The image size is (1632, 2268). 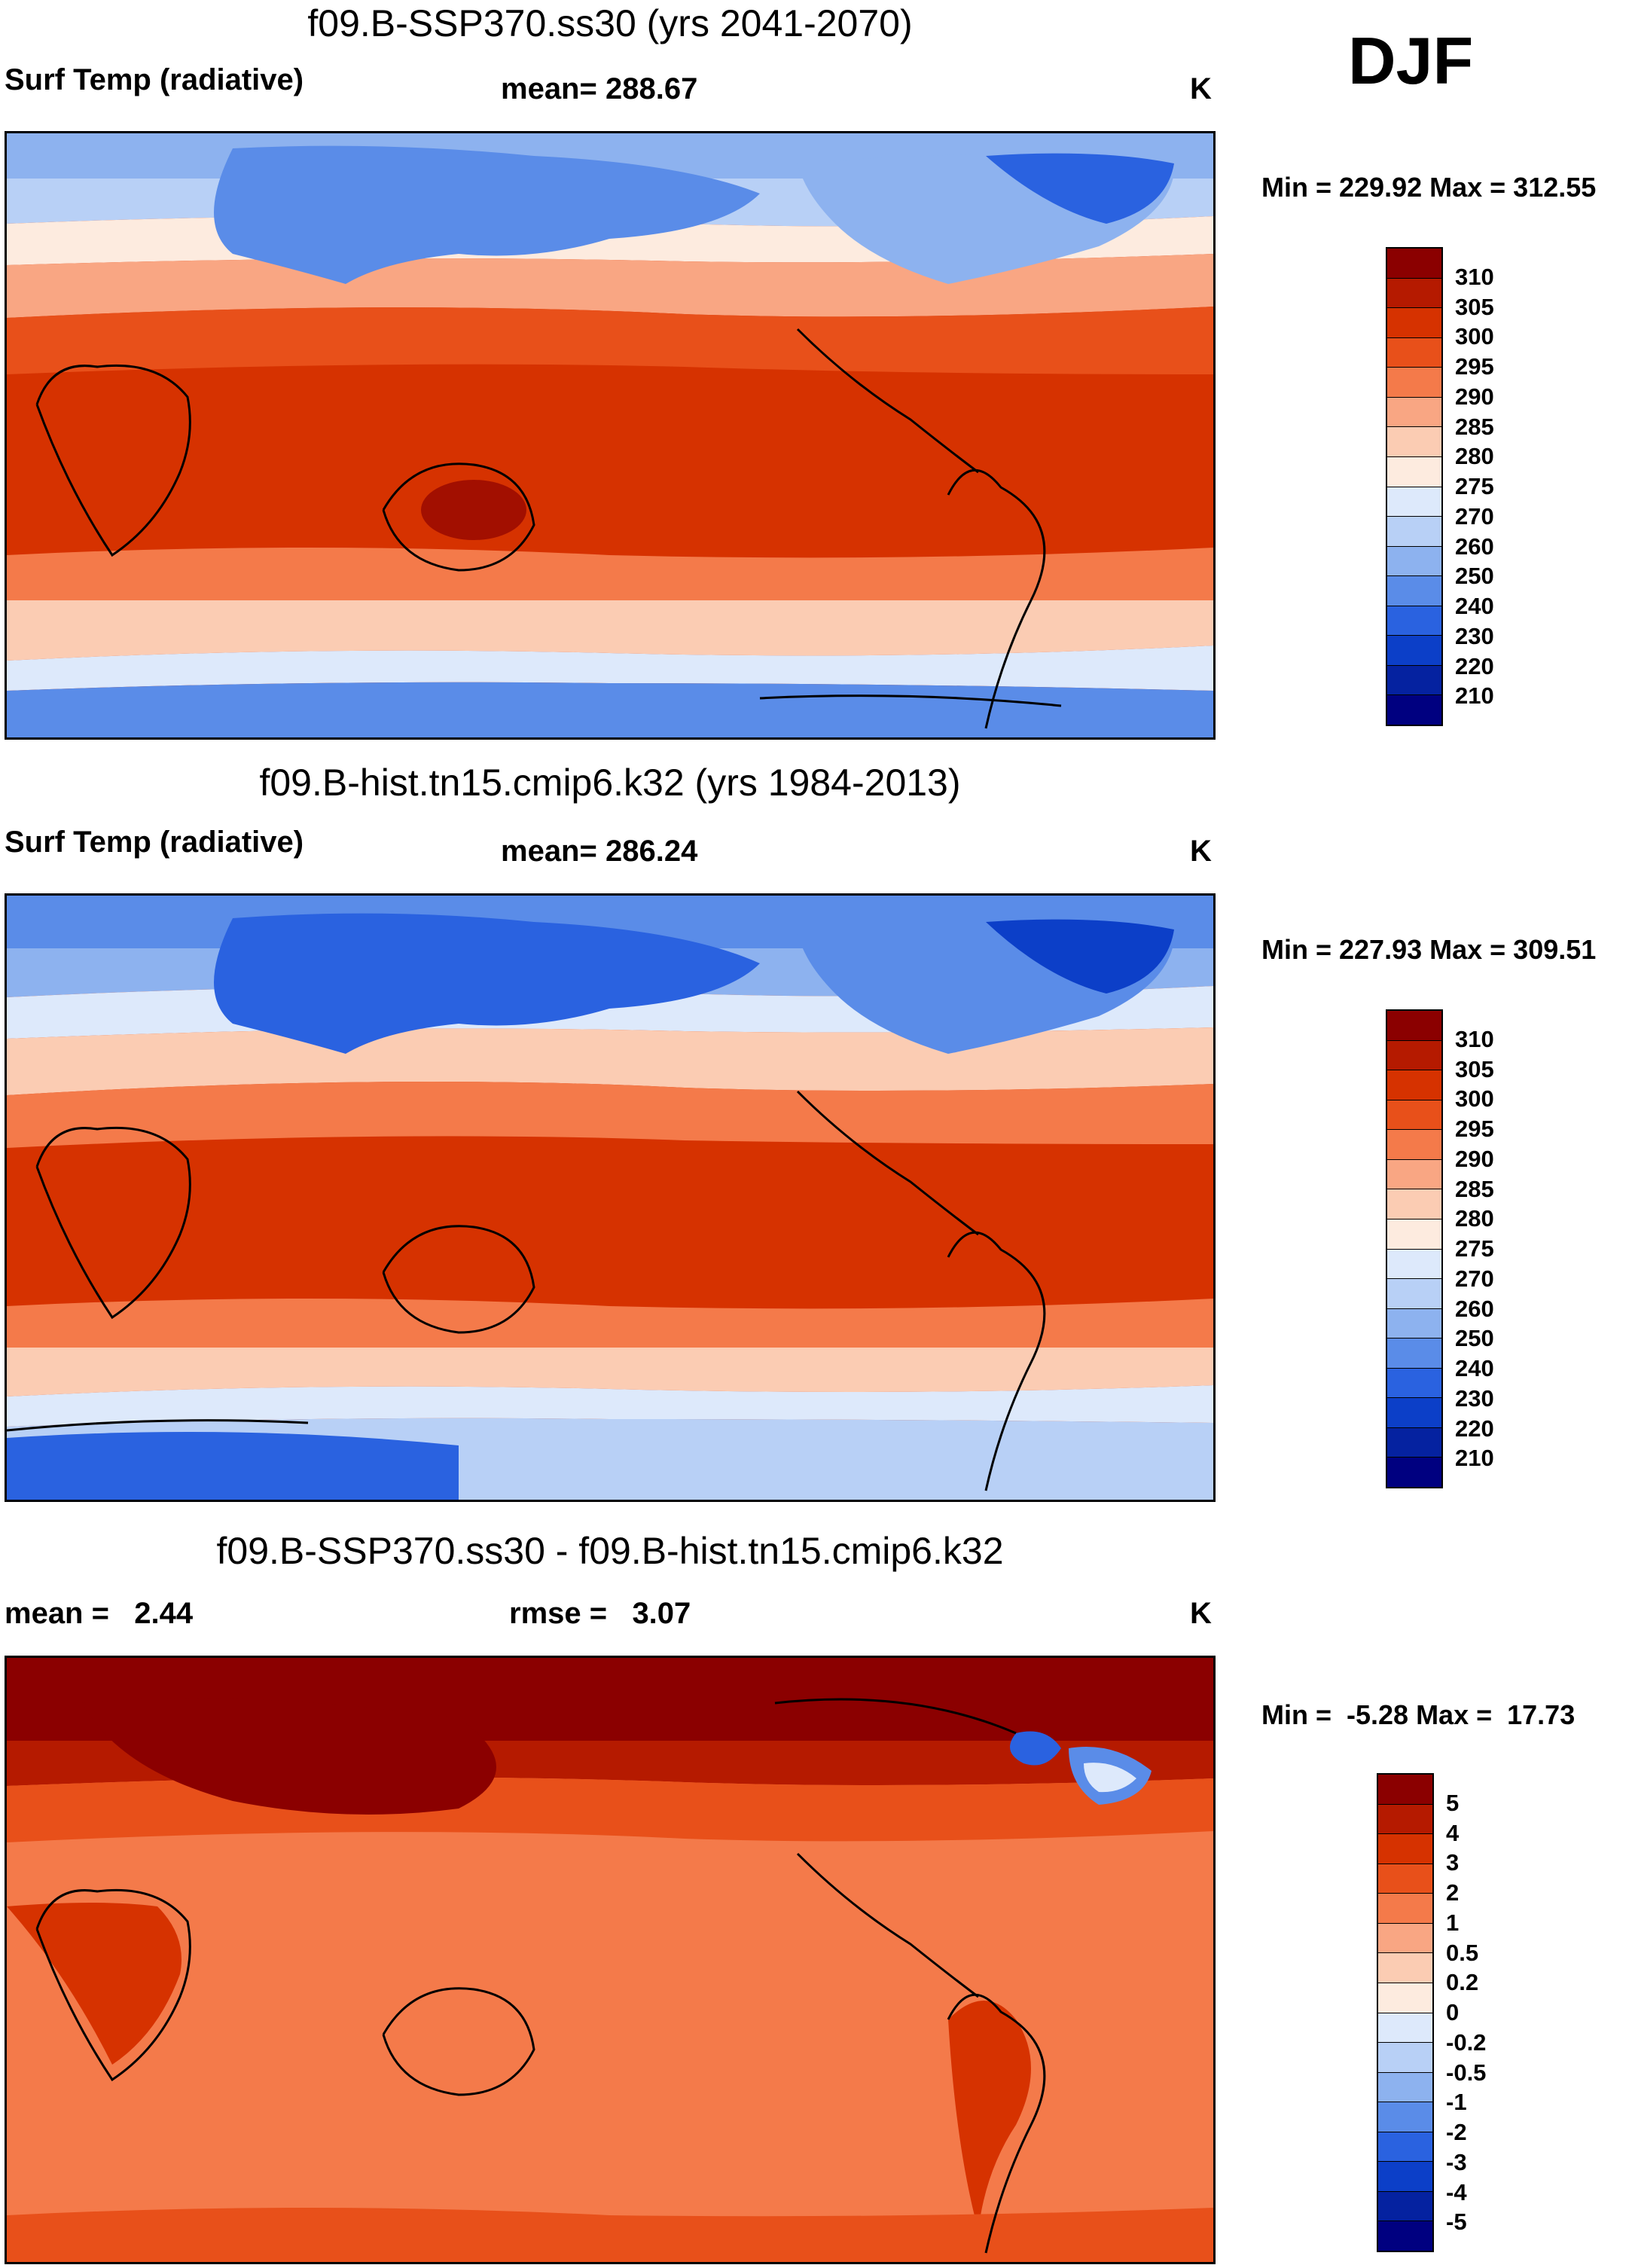 What do you see at coordinates (610, 23) in the screenshot?
I see `panel-title: f09.B-SSP370.ss30 (yrs 2041-2070)` at bounding box center [610, 23].